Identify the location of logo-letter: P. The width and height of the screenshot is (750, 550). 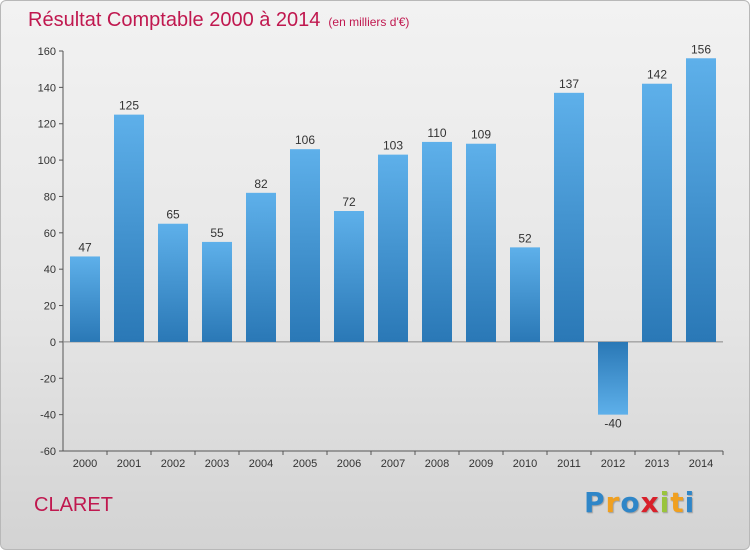
(595, 502).